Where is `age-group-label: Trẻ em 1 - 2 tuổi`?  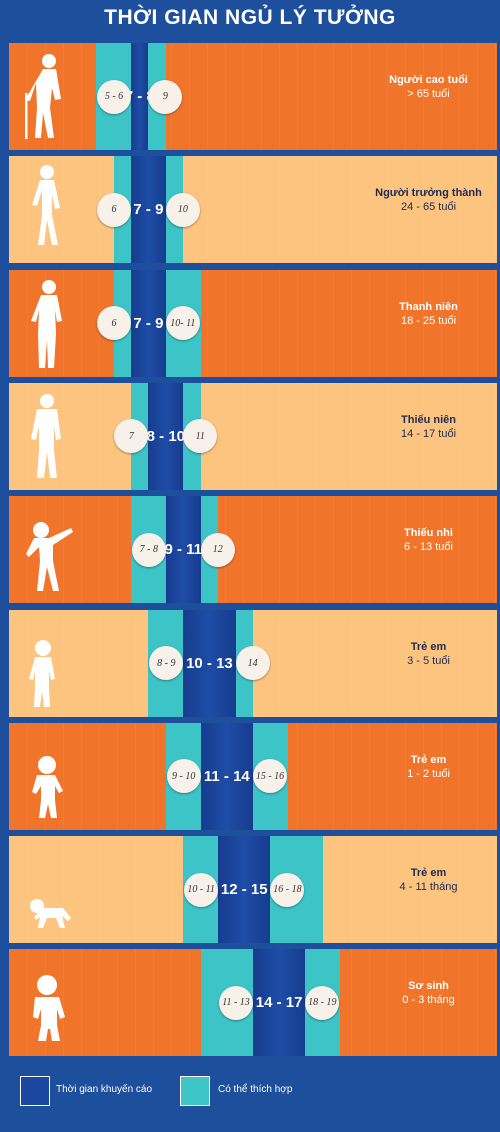 age-group-label: Trẻ em 1 - 2 tuổi is located at coordinates (428, 767).